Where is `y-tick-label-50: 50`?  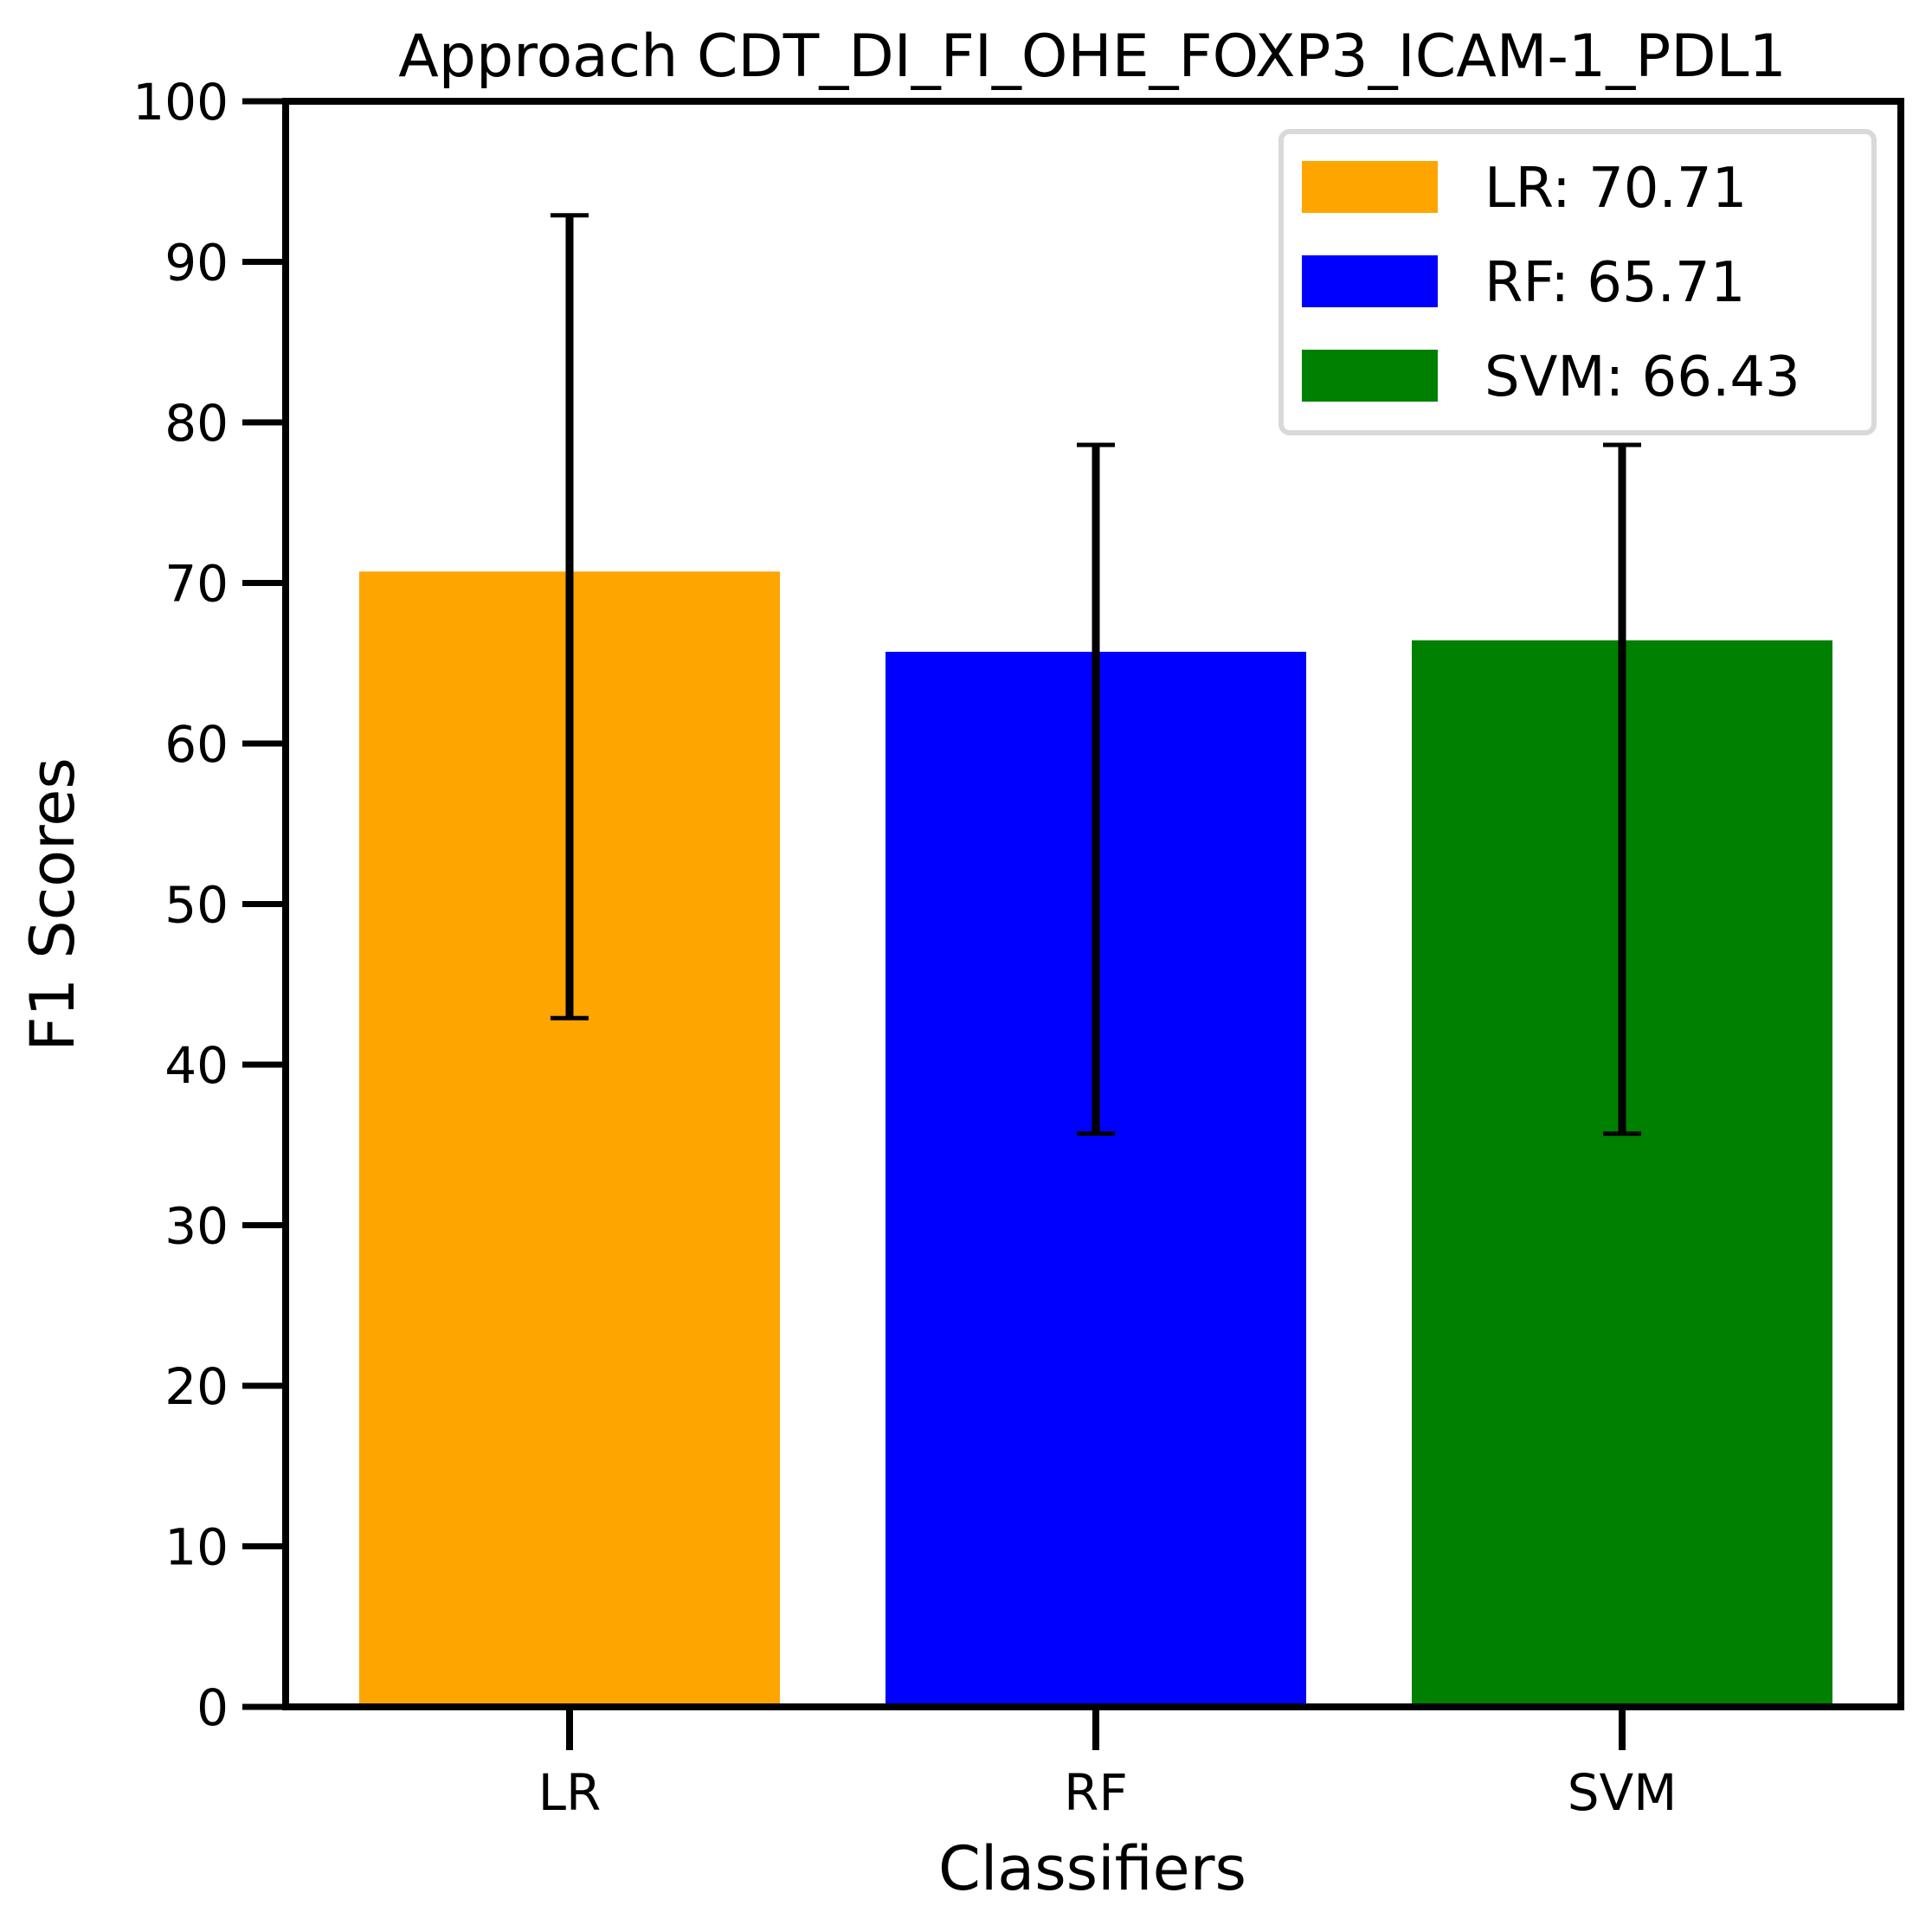 y-tick-label-50: 50 is located at coordinates (196, 905).